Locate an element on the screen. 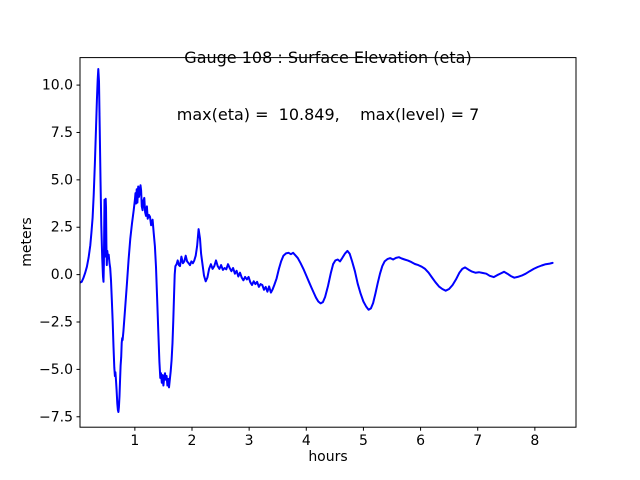 Image resolution: width=640 pixels, height=480 pixels. title-line-2: max(eta) = 10.849, max(level) = 7 is located at coordinates (328, 114).